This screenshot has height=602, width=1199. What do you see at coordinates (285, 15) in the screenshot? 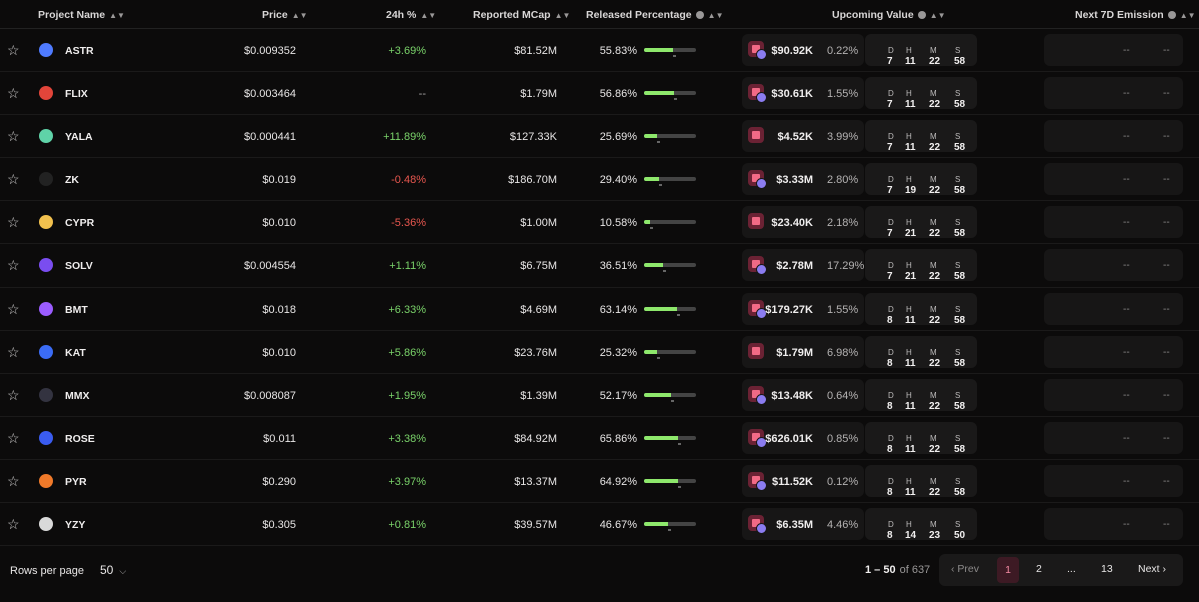
I see `column-price: Price ▲▼` at bounding box center [285, 15].